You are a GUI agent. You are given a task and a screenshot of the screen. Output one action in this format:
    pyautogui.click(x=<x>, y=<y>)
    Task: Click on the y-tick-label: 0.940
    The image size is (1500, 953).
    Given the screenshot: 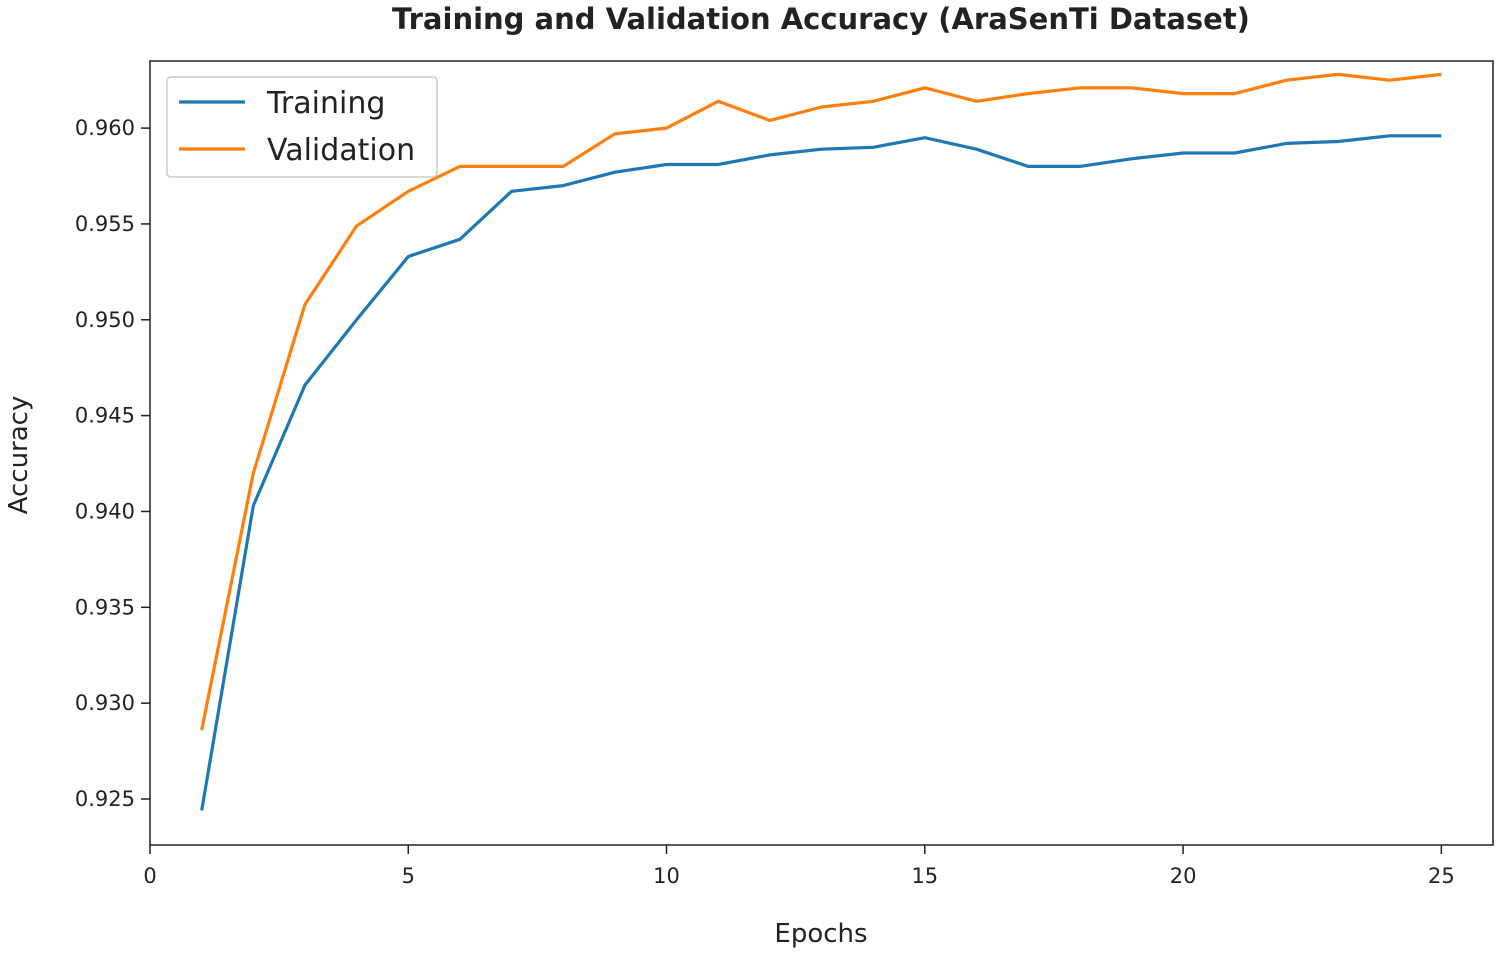 What is the action you would take?
    pyautogui.click(x=105, y=511)
    